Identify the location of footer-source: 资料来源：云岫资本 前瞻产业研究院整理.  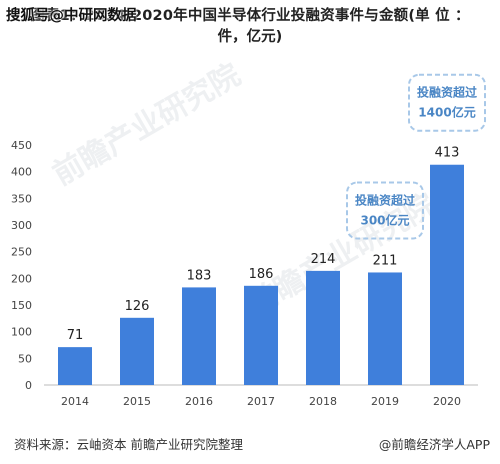
(128, 444).